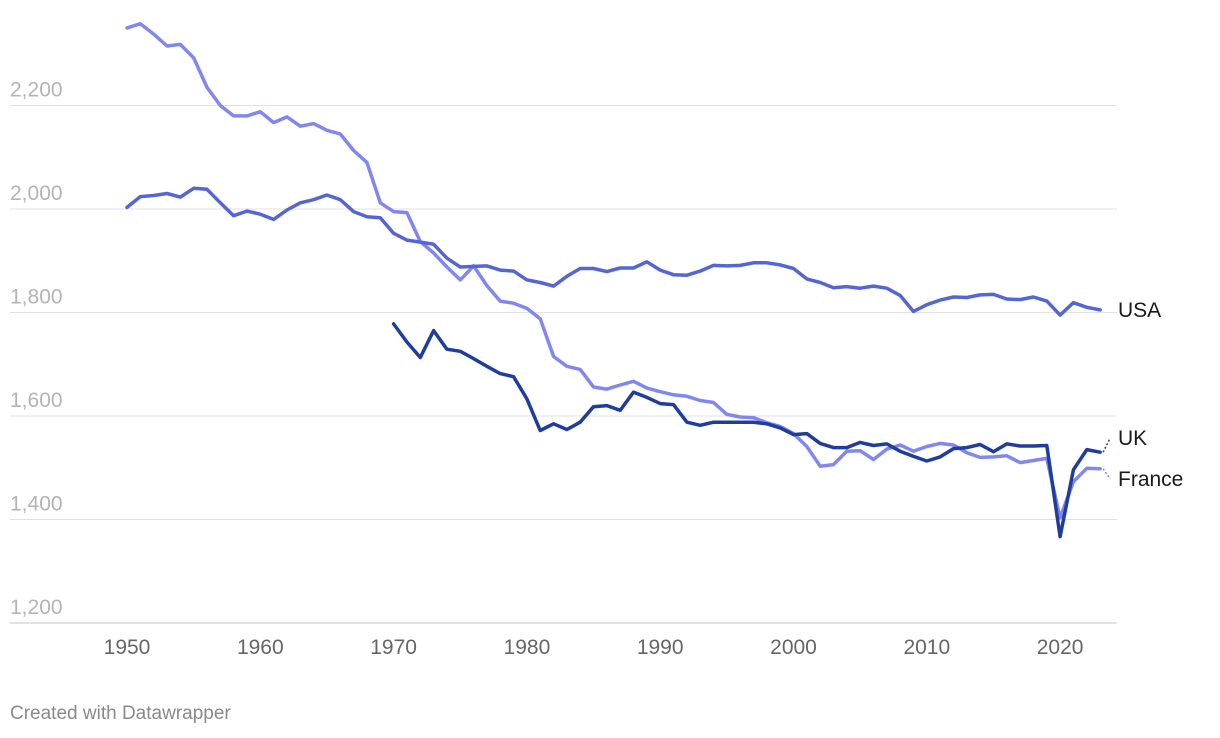  Describe the element at coordinates (36, 297) in the screenshot. I see `y-tick-label-1800: 1,800` at that location.